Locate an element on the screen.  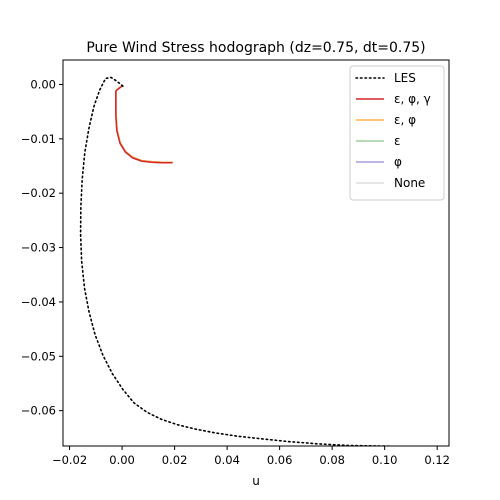
legend-label: ε is located at coordinates (397, 141).